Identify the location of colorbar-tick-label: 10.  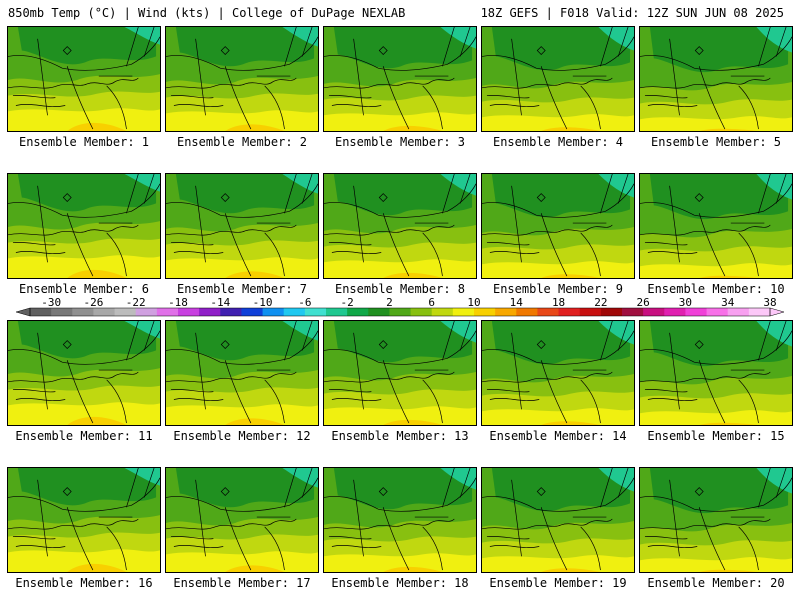
(473, 302).